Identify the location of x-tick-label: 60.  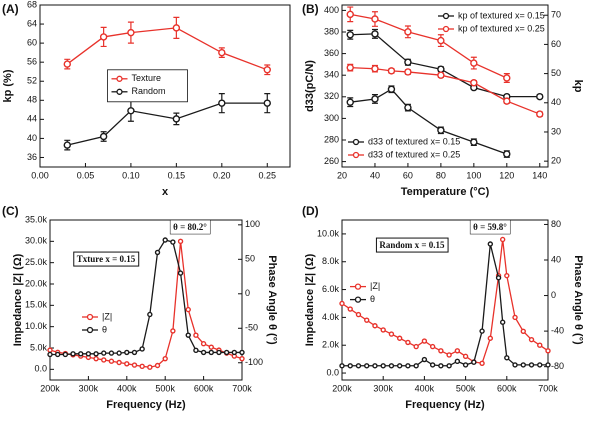
(408, 175).